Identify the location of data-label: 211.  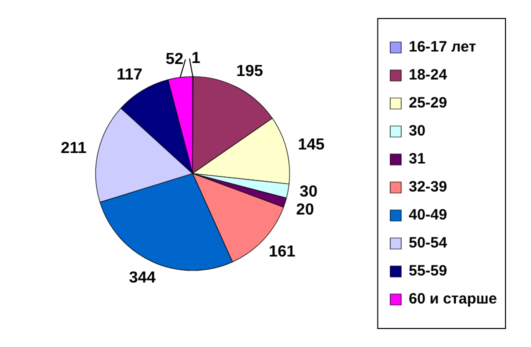
(73, 148).